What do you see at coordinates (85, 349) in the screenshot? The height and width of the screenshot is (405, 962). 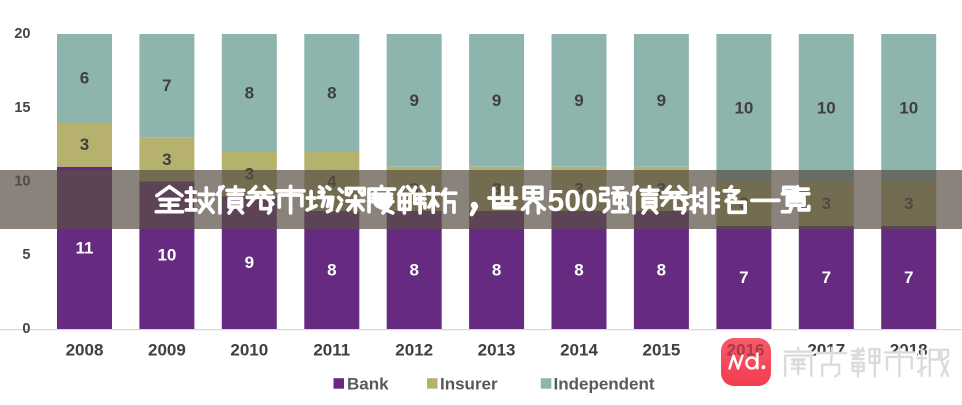 I see `svg-text: 2008` at bounding box center [85, 349].